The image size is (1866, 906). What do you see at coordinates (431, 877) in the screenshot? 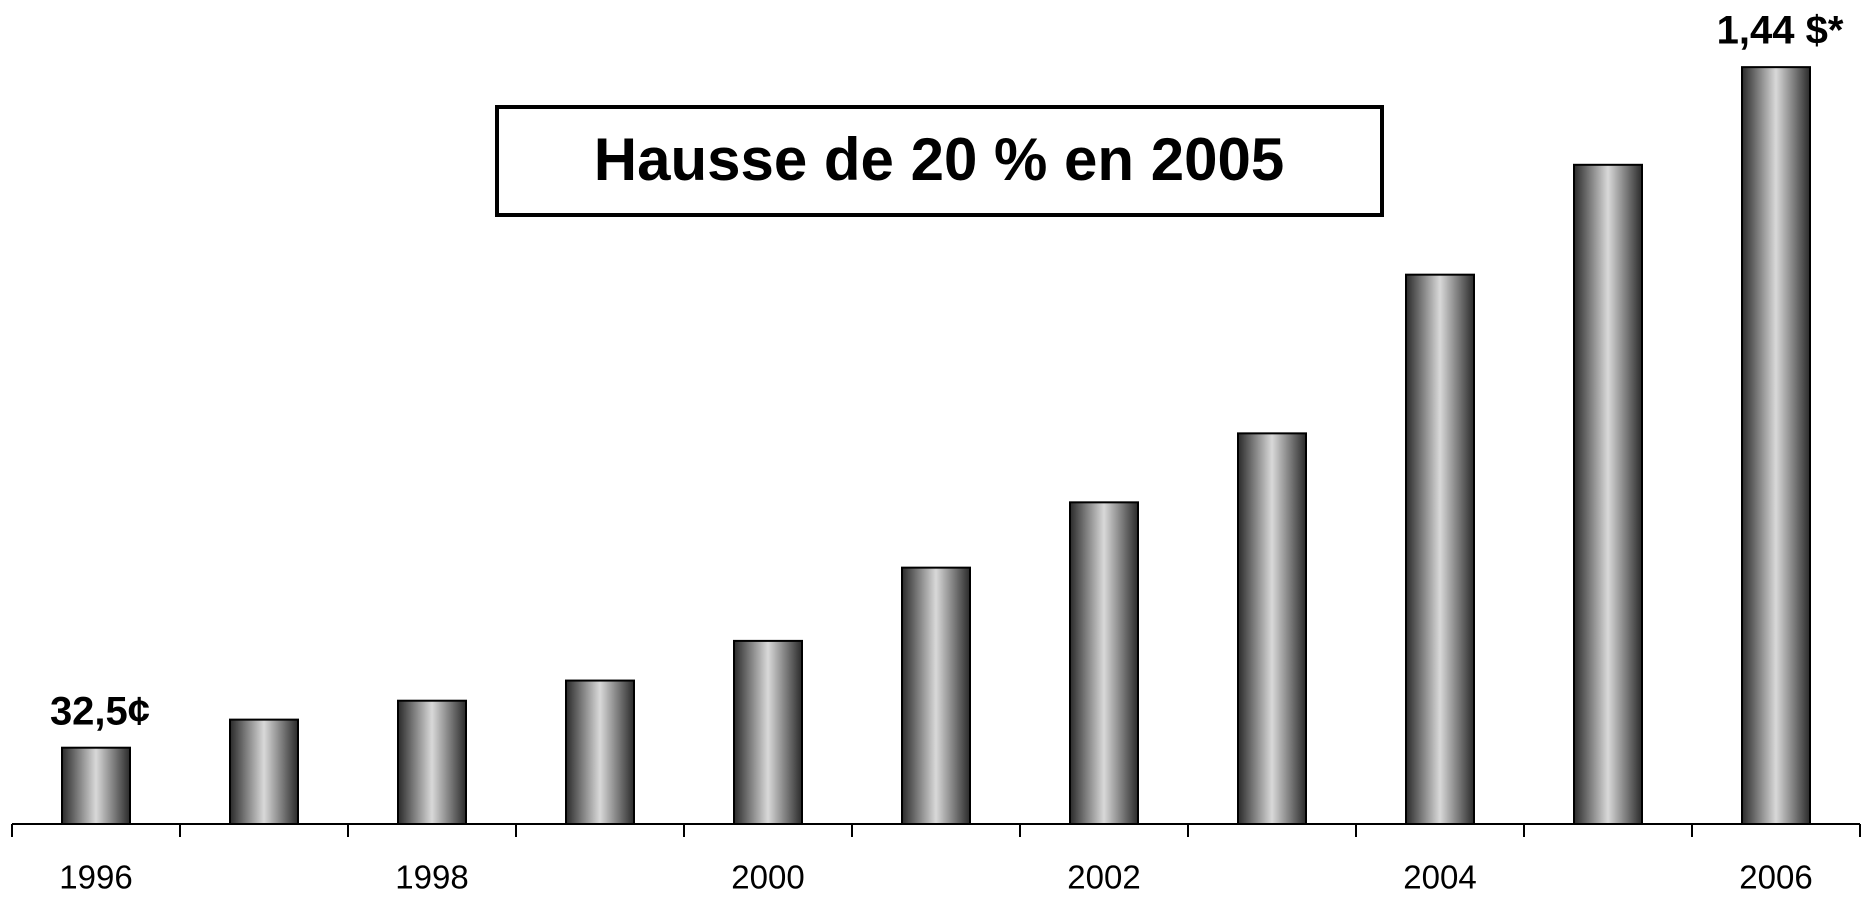
I see `x-tick-label: 1998` at bounding box center [431, 877].